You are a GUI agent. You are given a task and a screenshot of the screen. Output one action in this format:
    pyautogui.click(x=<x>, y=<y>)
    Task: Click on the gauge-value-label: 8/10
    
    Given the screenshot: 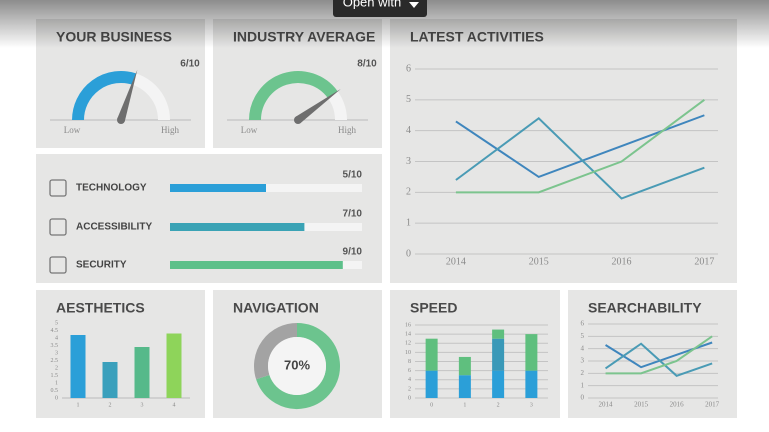 What is the action you would take?
    pyautogui.click(x=367, y=64)
    